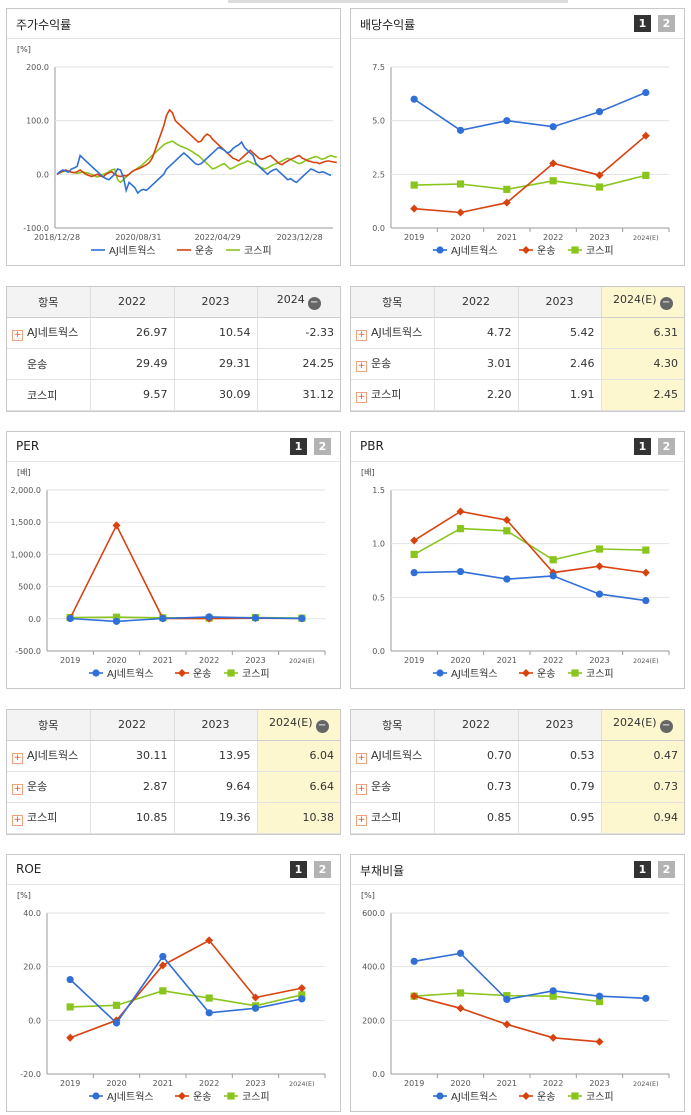 The width and height of the screenshot is (691, 1115). I want to click on legend: AJ네트웍스 운송 코스피, so click(523, 251).